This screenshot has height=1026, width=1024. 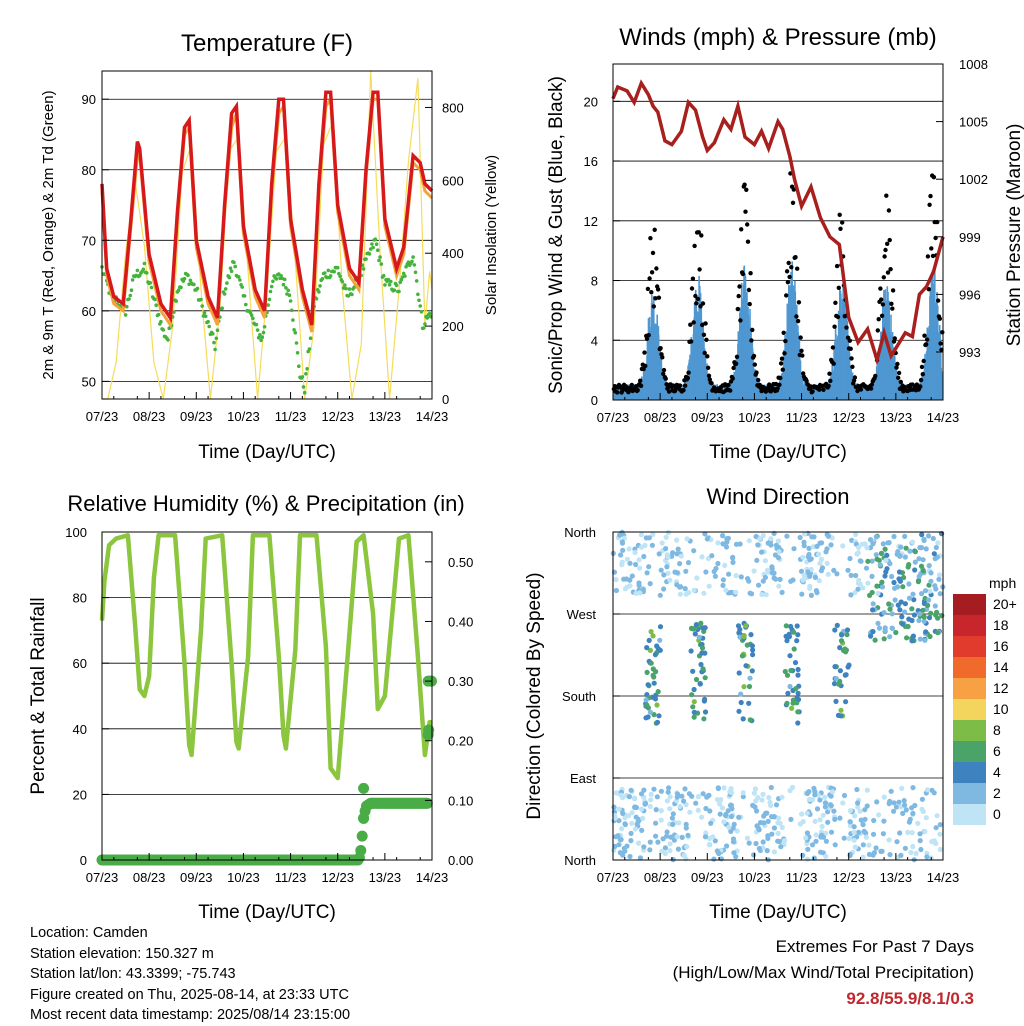 I want to click on temperature-xtick-label: 08/23, so click(x=149, y=416).